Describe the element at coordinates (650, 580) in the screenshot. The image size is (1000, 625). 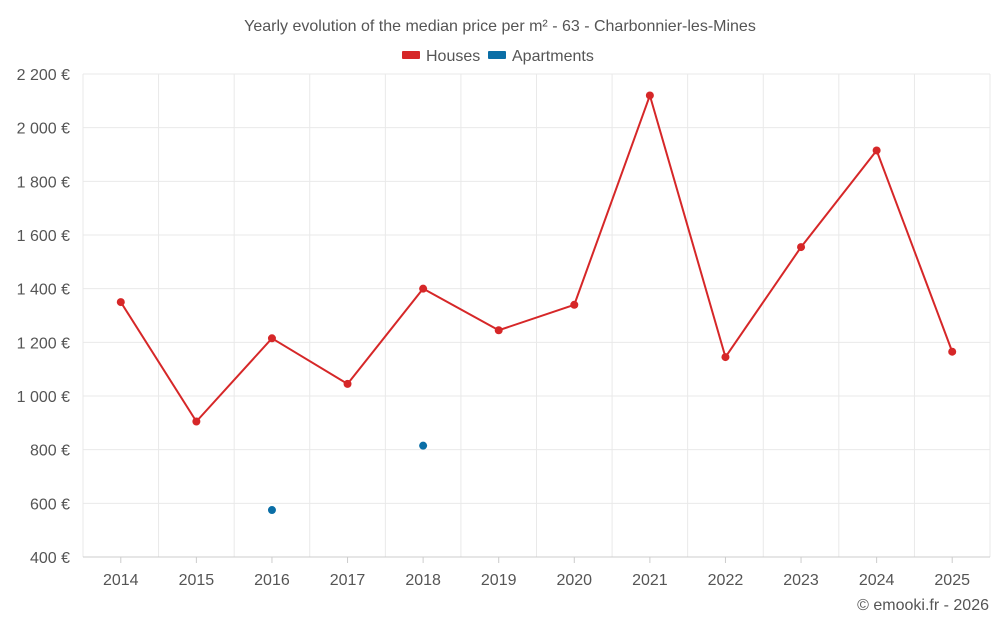
I see `x-tick-label: 2021` at that location.